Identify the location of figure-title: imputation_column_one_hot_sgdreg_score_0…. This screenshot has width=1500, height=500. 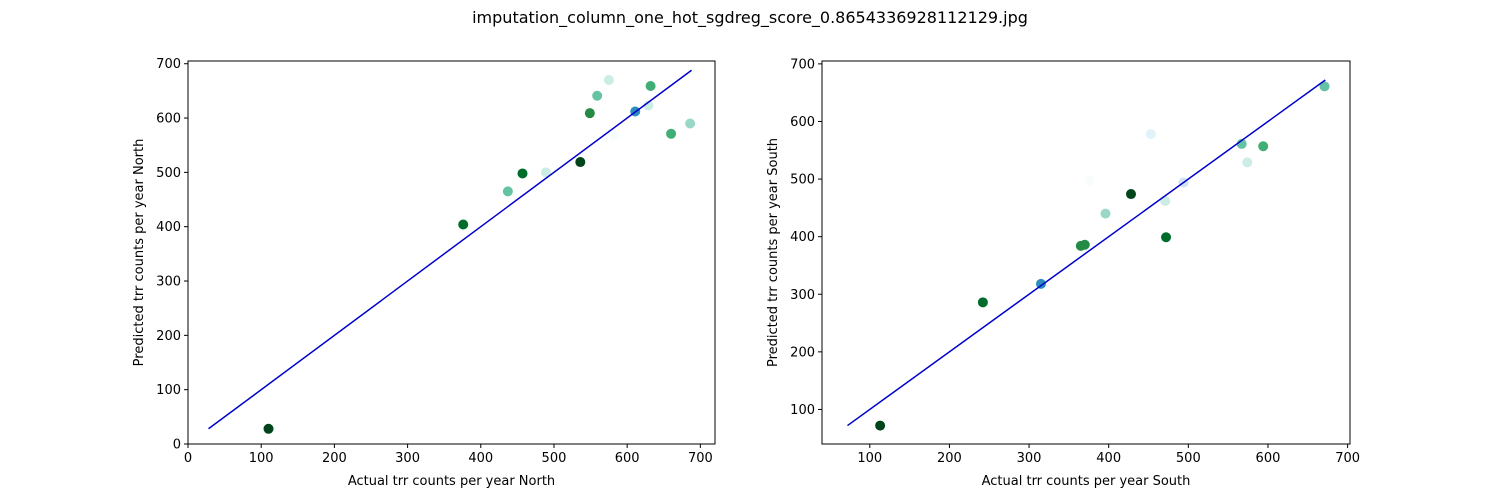
(750, 17).